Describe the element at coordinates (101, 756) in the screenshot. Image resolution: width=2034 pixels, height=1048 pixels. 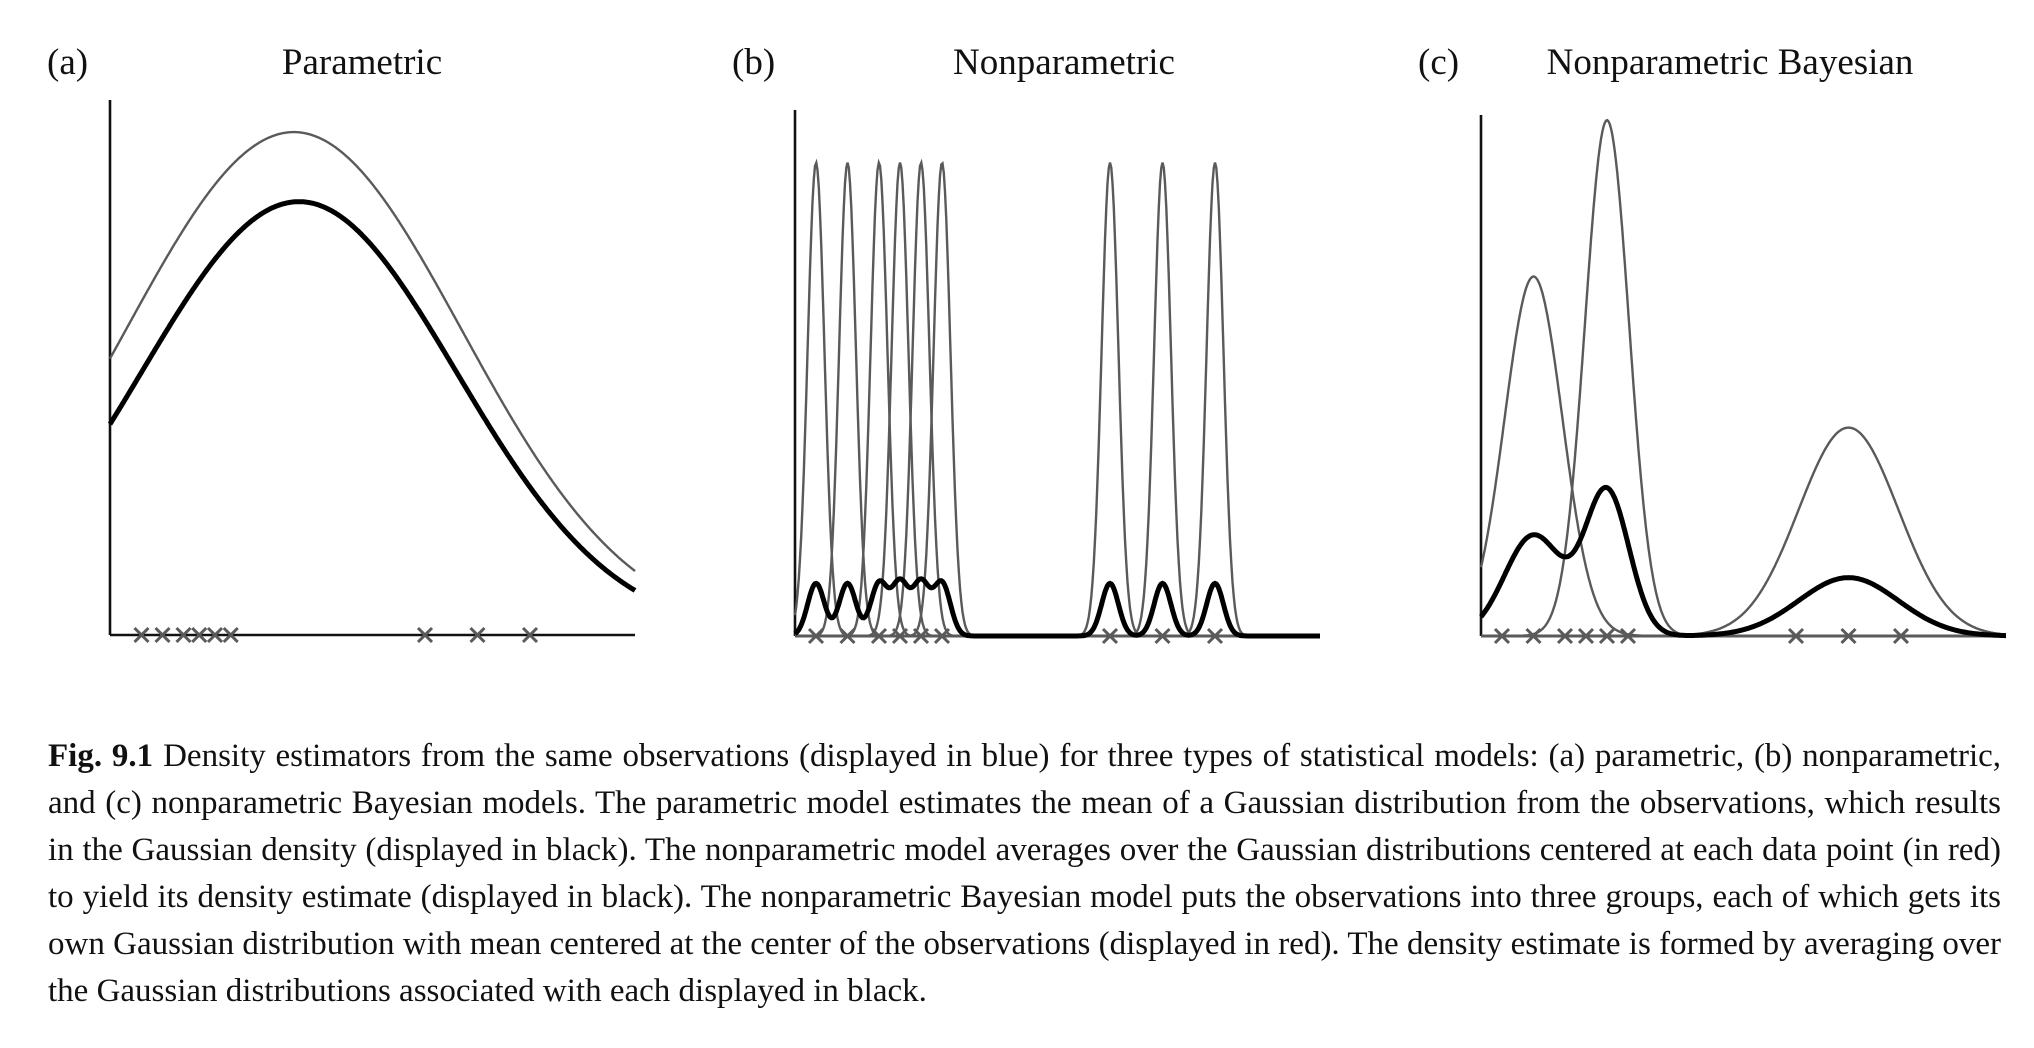
I see `figure-label: Fig. 9.1` at that location.